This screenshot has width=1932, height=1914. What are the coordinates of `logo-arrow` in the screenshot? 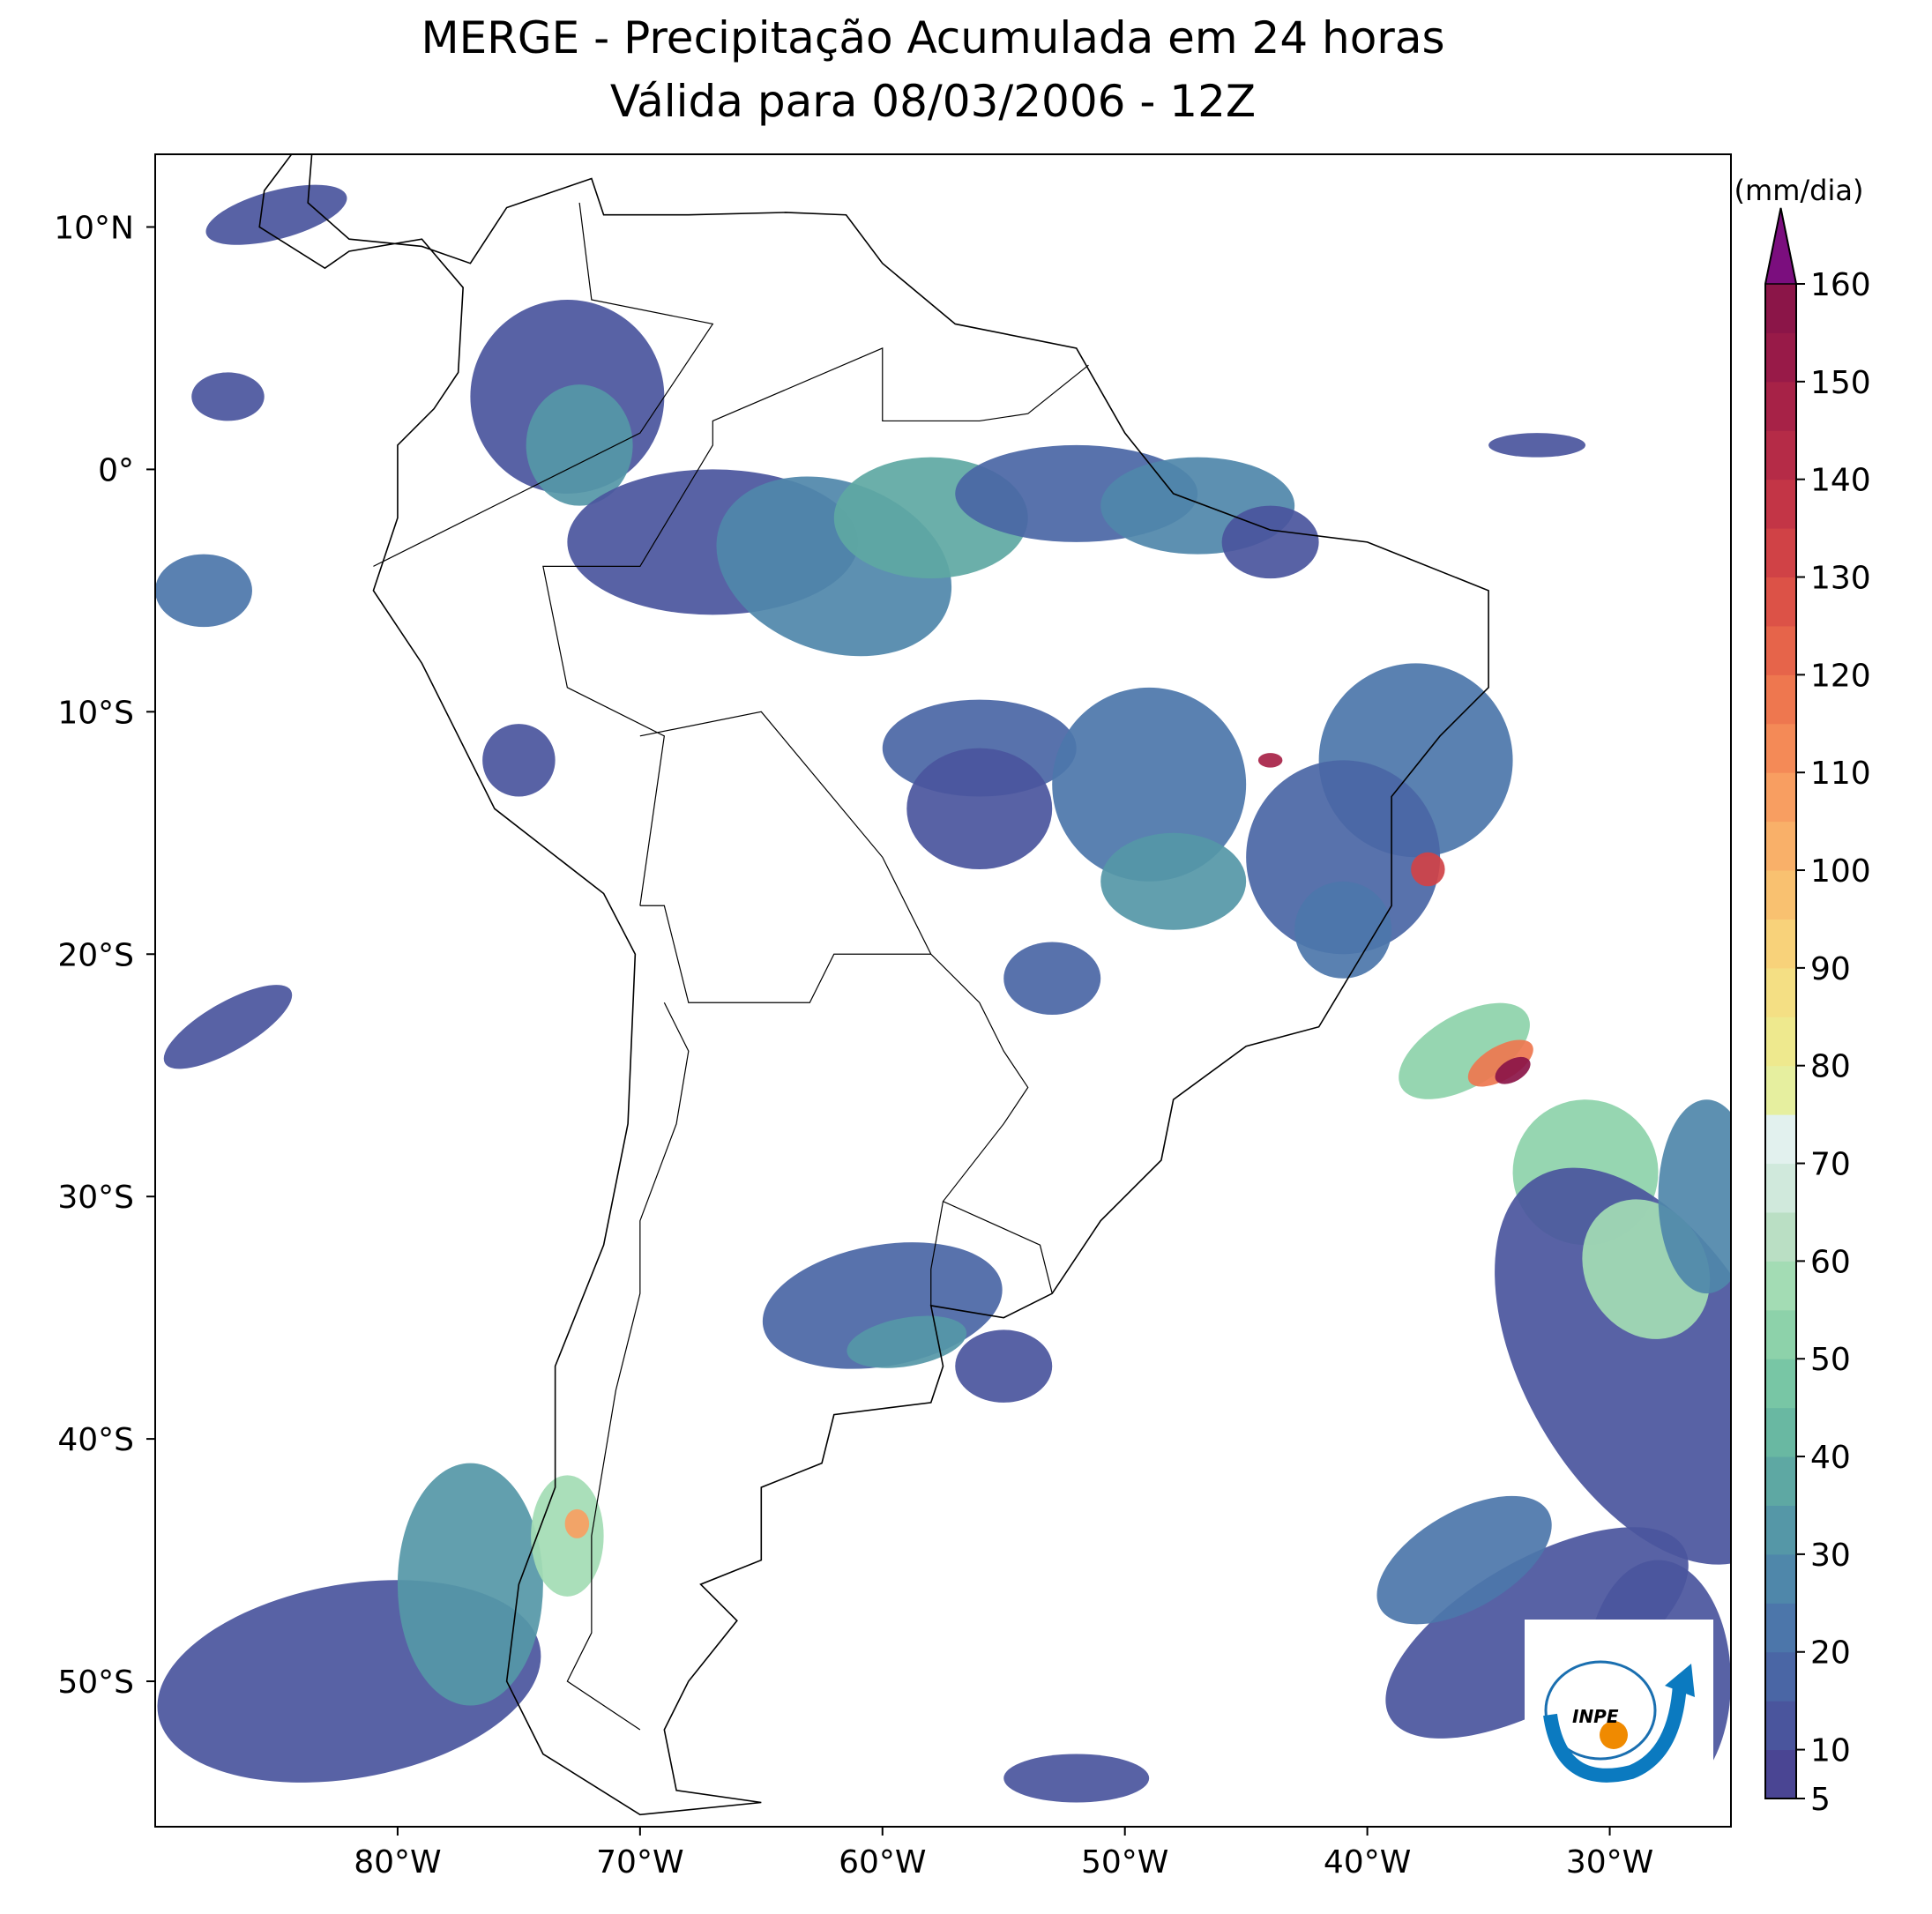 It's located at (1680, 1680).